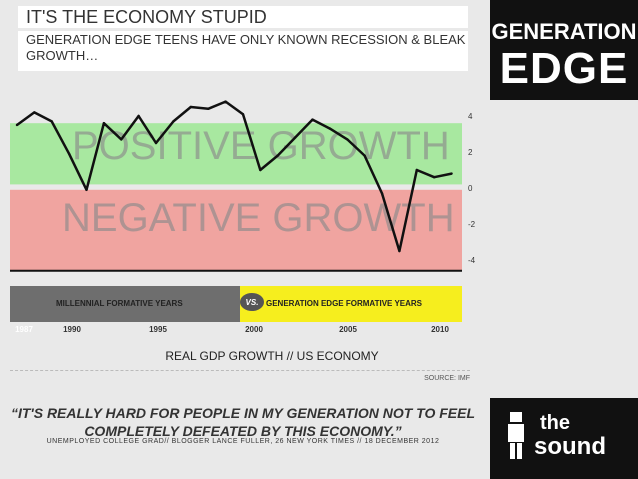 Image resolution: width=638 pixels, height=479 pixels. What do you see at coordinates (344, 303) in the screenshot?
I see `era-label-edge: GENERATION EDGE FORMATIVE YEARS` at bounding box center [344, 303].